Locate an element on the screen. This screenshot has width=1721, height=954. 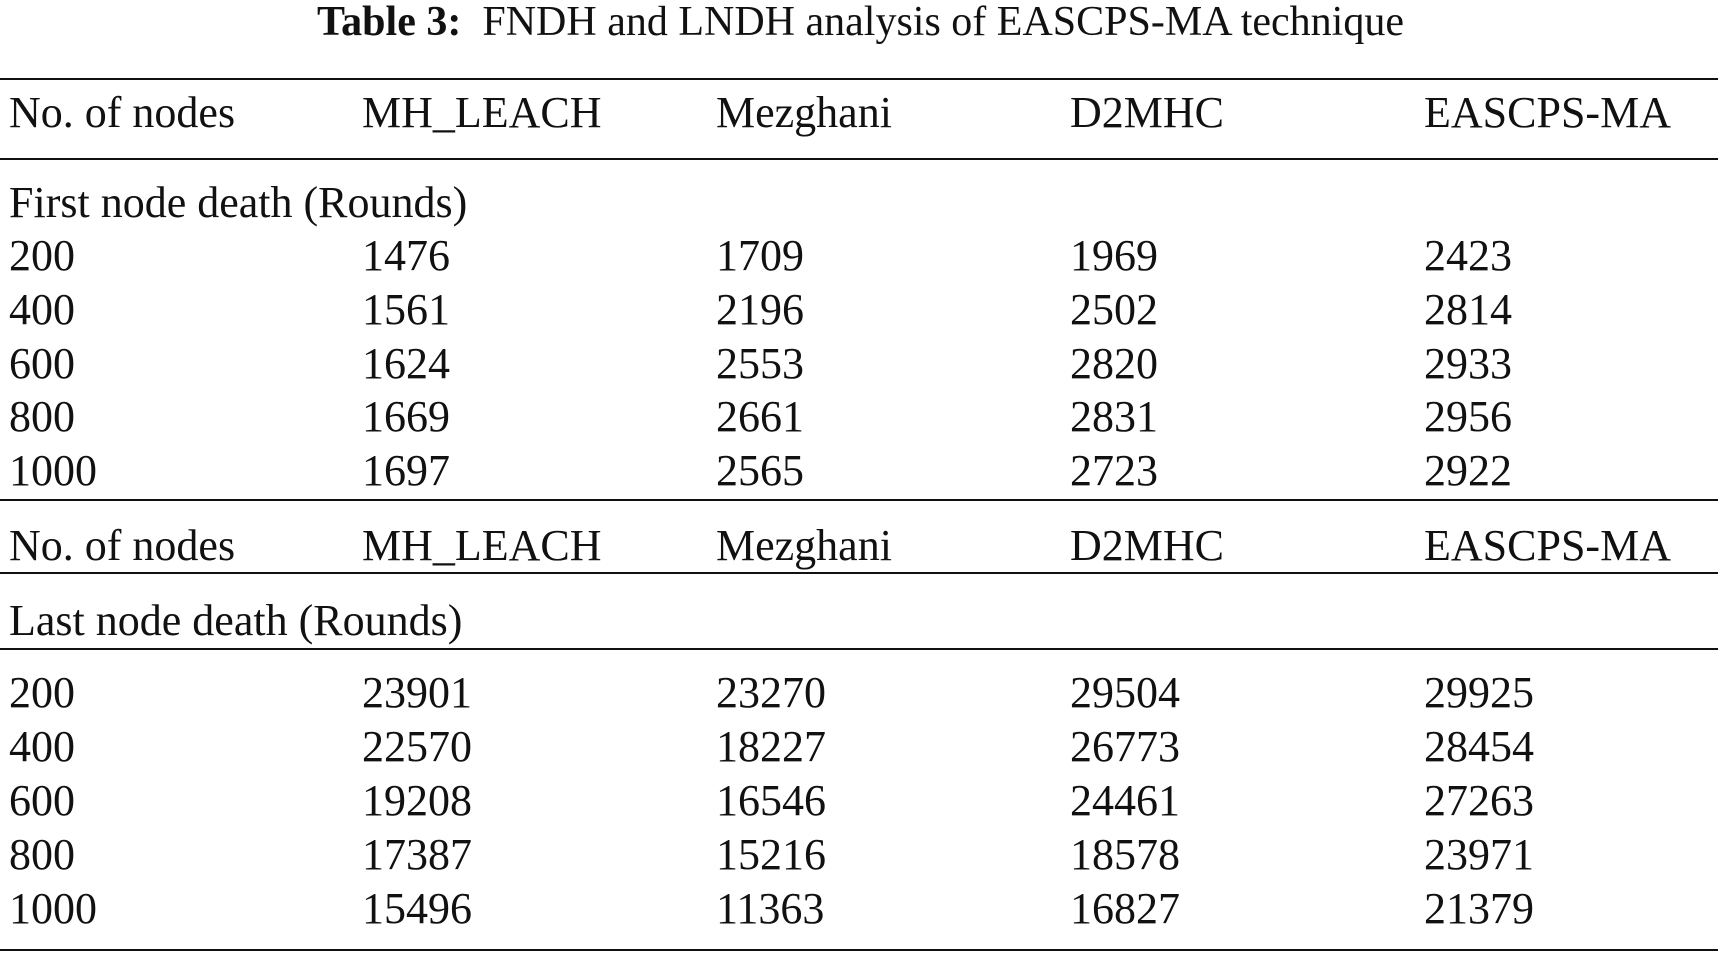
cell: 2723 is located at coordinates (1114, 471).